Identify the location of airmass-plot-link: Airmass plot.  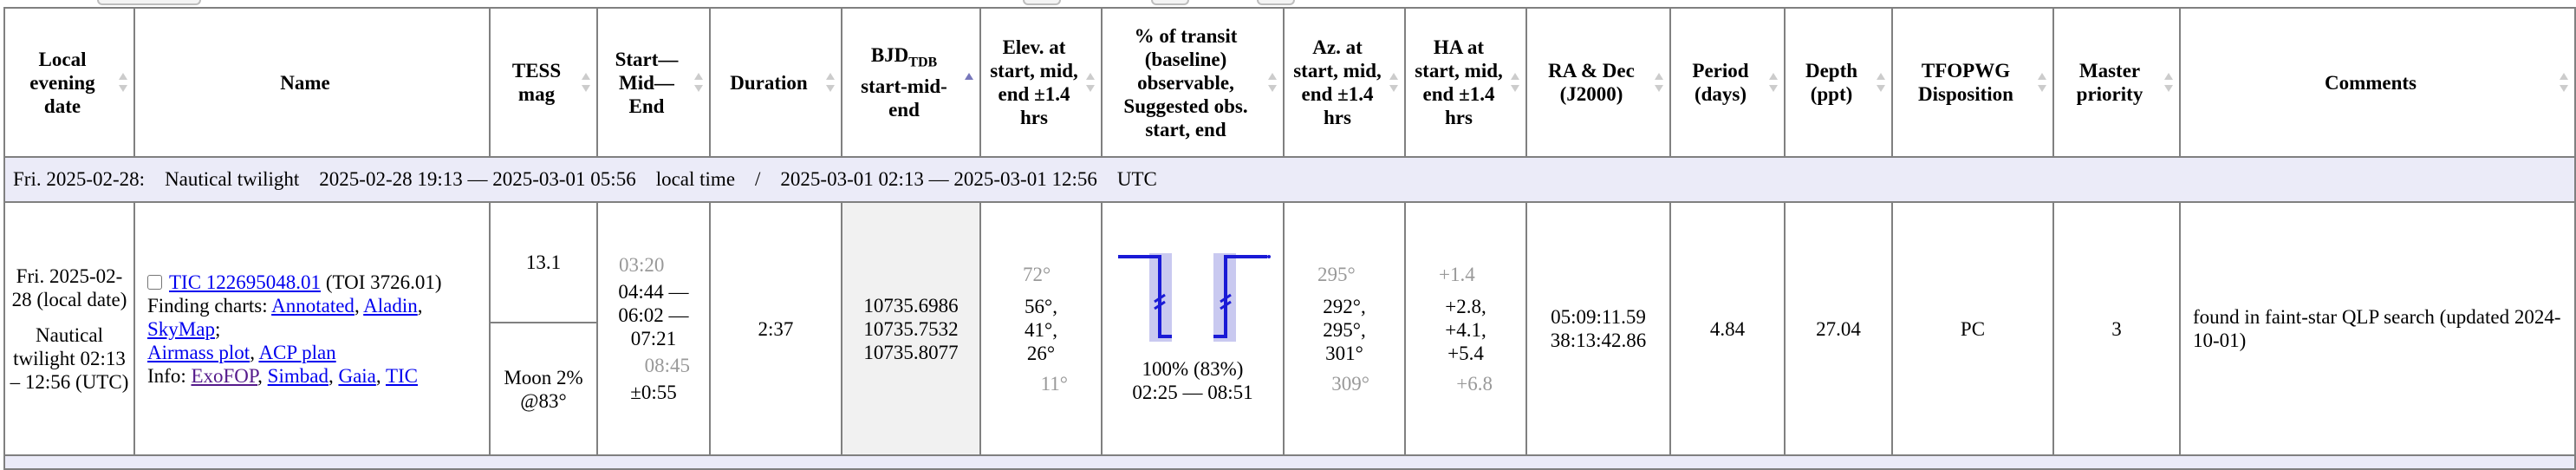
(198, 352).